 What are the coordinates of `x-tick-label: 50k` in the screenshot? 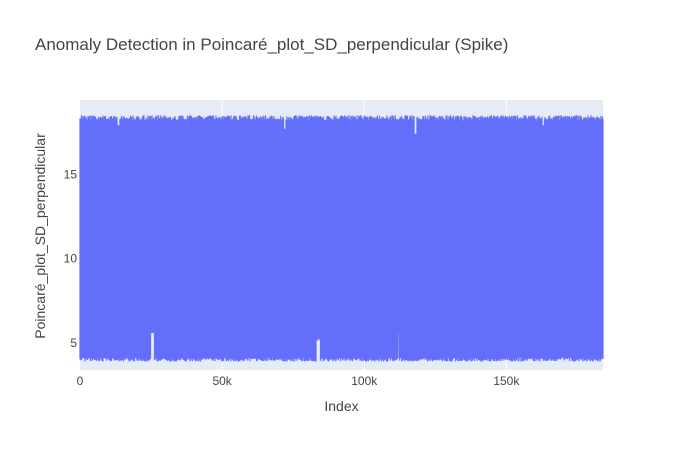 It's located at (222, 381).